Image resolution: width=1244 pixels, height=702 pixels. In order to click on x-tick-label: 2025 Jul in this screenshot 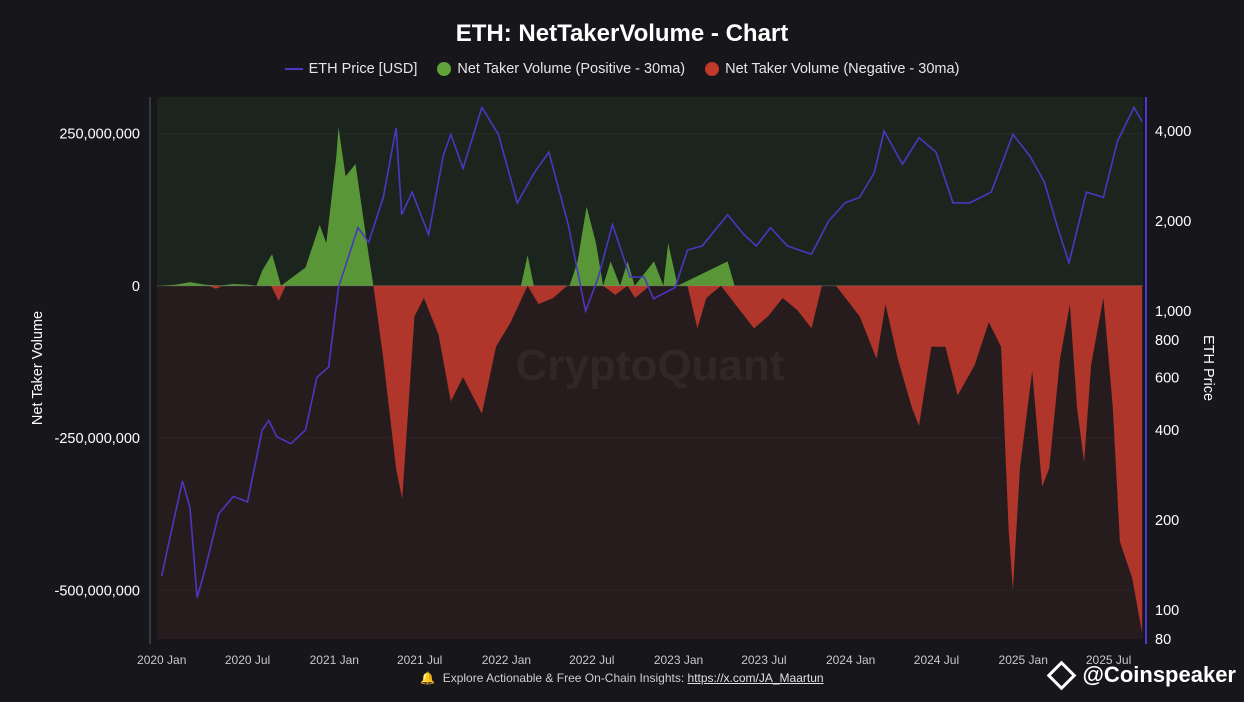, I will do `click(1108, 660)`.